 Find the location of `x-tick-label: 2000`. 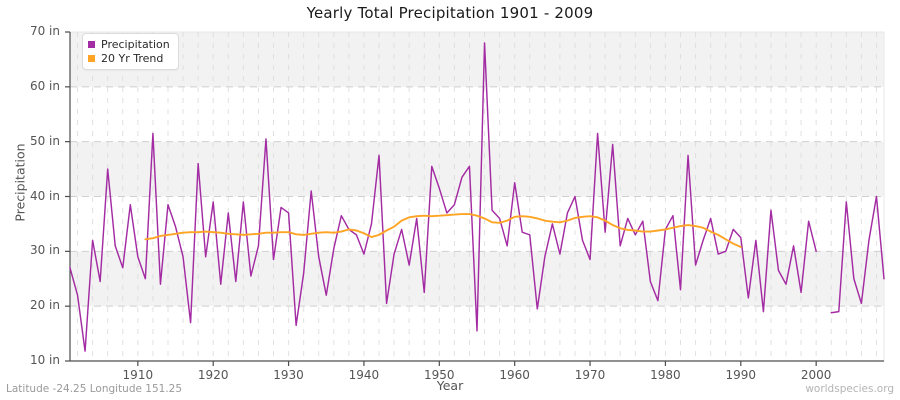

x-tick-label: 2000 is located at coordinates (816, 375).